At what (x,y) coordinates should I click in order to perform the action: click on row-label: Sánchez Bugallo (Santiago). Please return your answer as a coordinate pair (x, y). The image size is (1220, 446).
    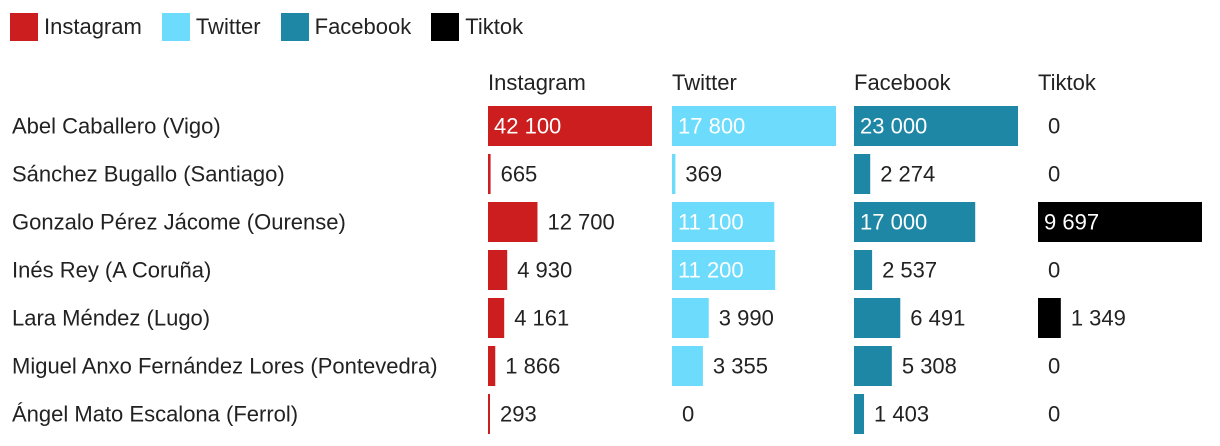
    Looking at the image, I should click on (148, 174).